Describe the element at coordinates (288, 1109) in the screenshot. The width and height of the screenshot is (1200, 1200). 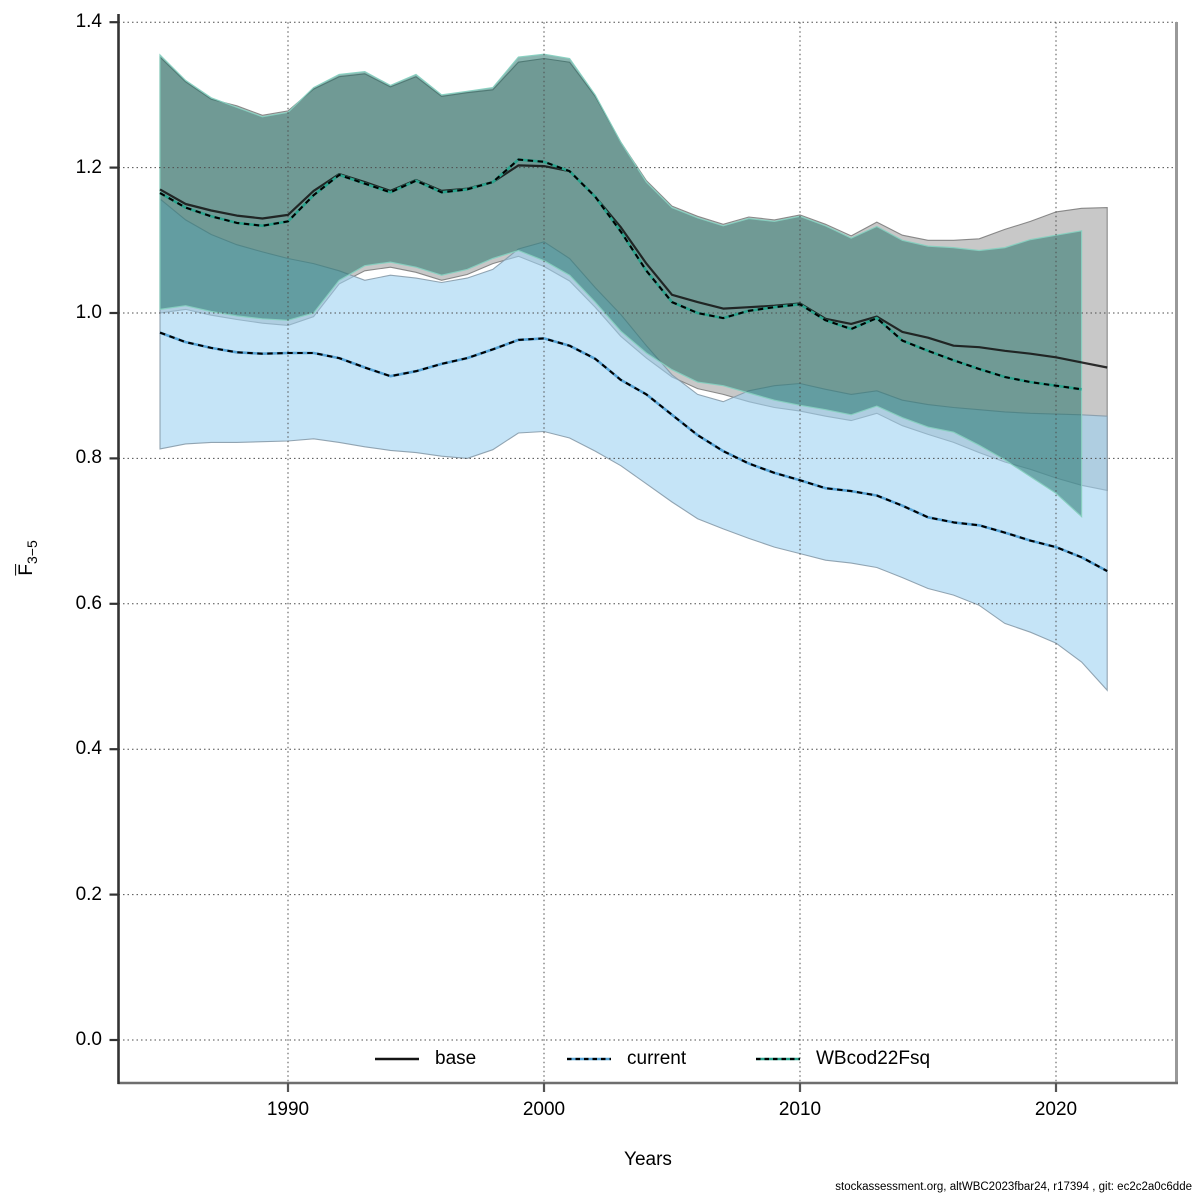
I see `x-tick-label: 1990` at that location.